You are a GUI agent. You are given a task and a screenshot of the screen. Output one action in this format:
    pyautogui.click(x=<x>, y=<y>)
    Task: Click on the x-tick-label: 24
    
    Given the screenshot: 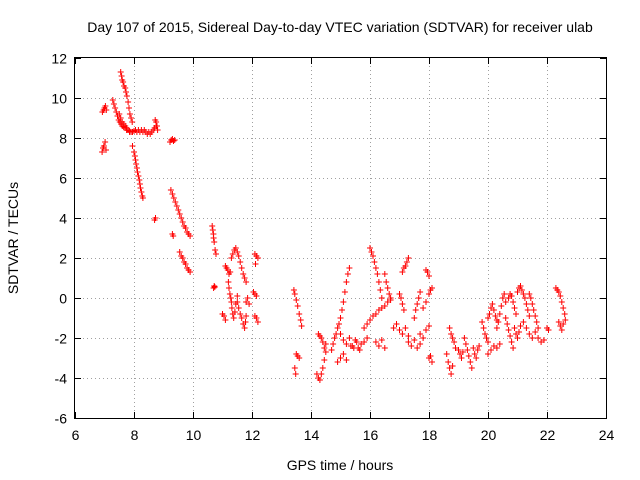 What is the action you would take?
    pyautogui.click(x=607, y=435)
    